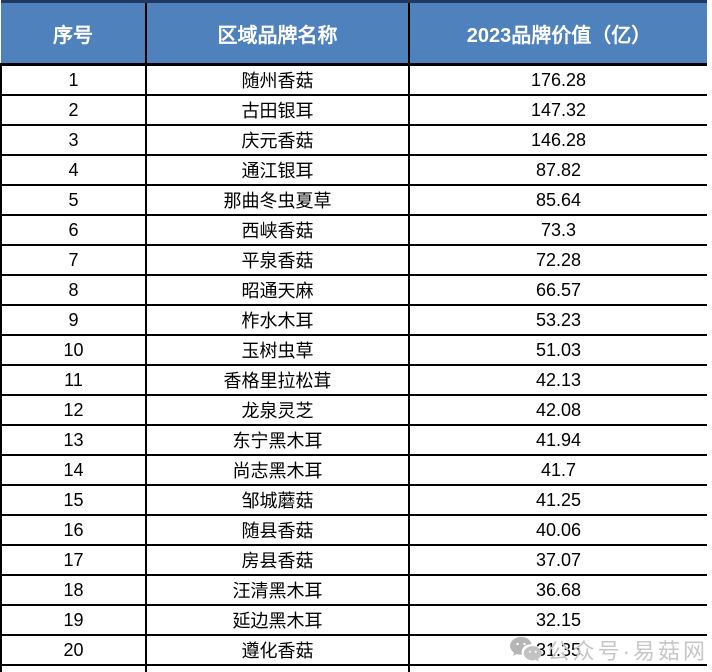  What do you see at coordinates (73, 620) in the screenshot?
I see `rank-cell: 19` at bounding box center [73, 620].